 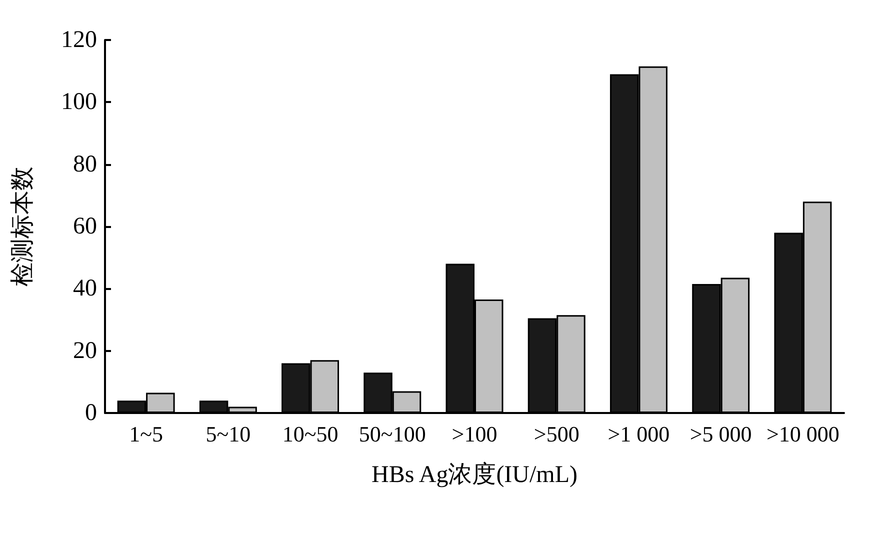 I want to click on y-tick-label: 60, so click(x=85, y=227).